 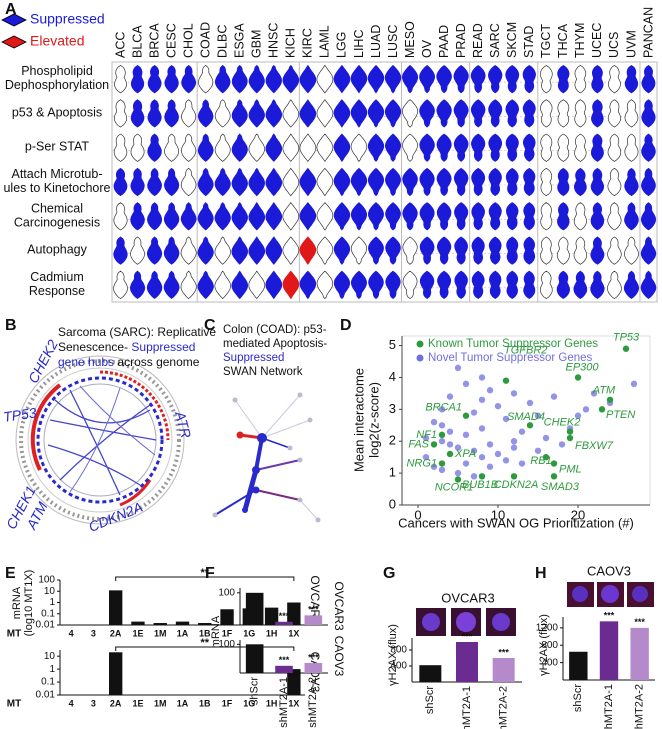 I want to click on column-label: COAD, so click(x=205, y=40).